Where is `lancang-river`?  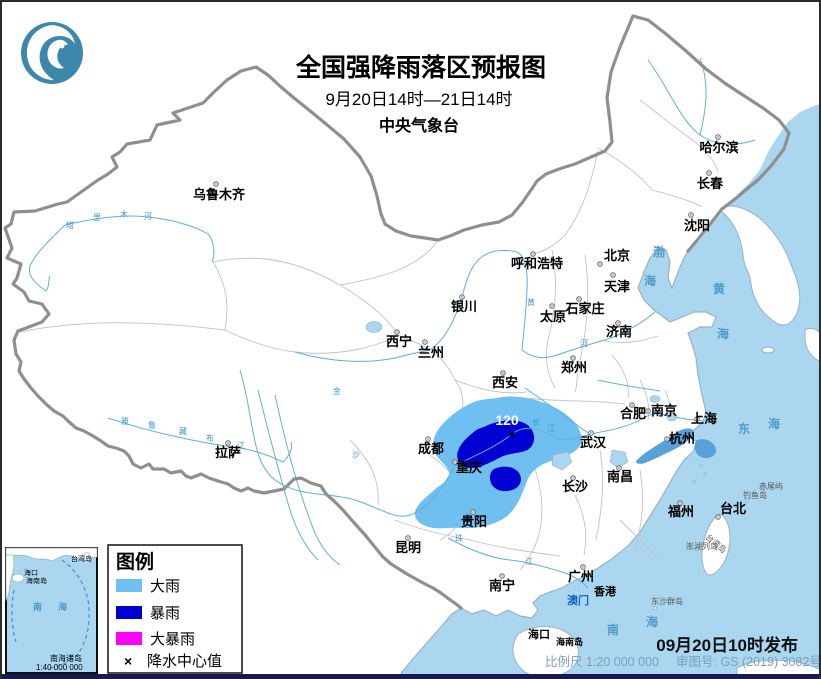
lancang-river is located at coordinates (307, 480).